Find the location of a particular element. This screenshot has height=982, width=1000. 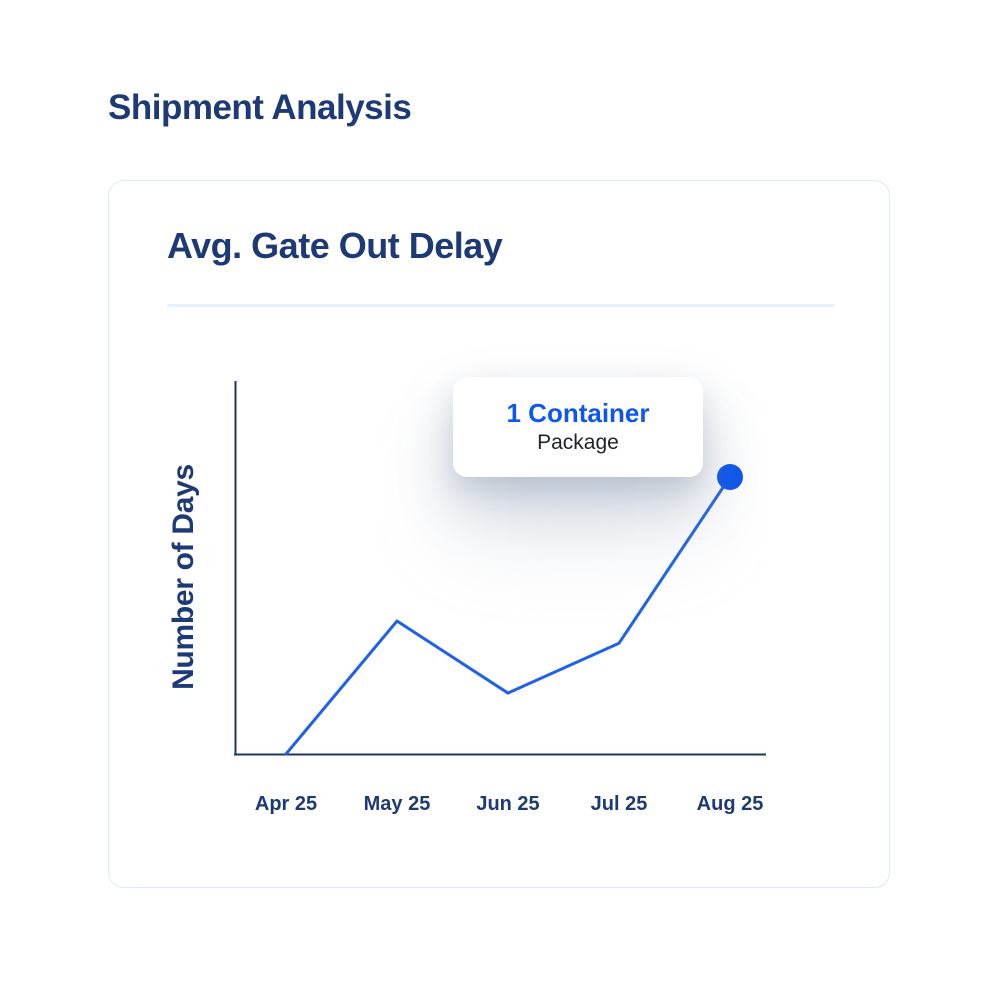

x-axis-tick-label: Jun 25 is located at coordinates (508, 804).